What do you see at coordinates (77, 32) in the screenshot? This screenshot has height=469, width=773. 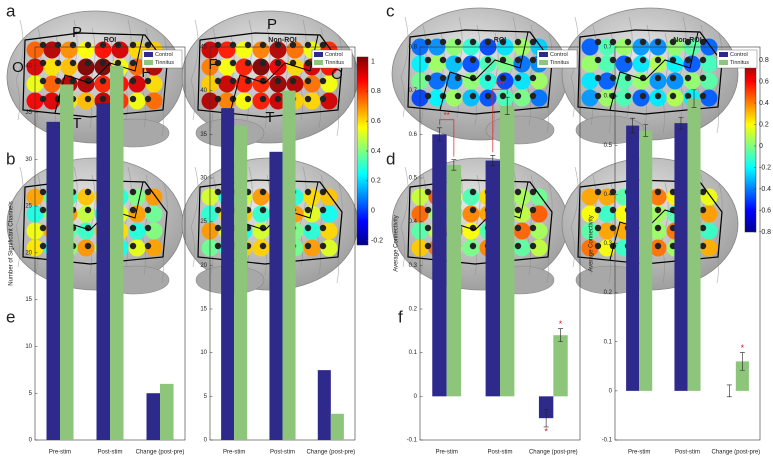 I see `lobe-label: P` at bounding box center [77, 32].